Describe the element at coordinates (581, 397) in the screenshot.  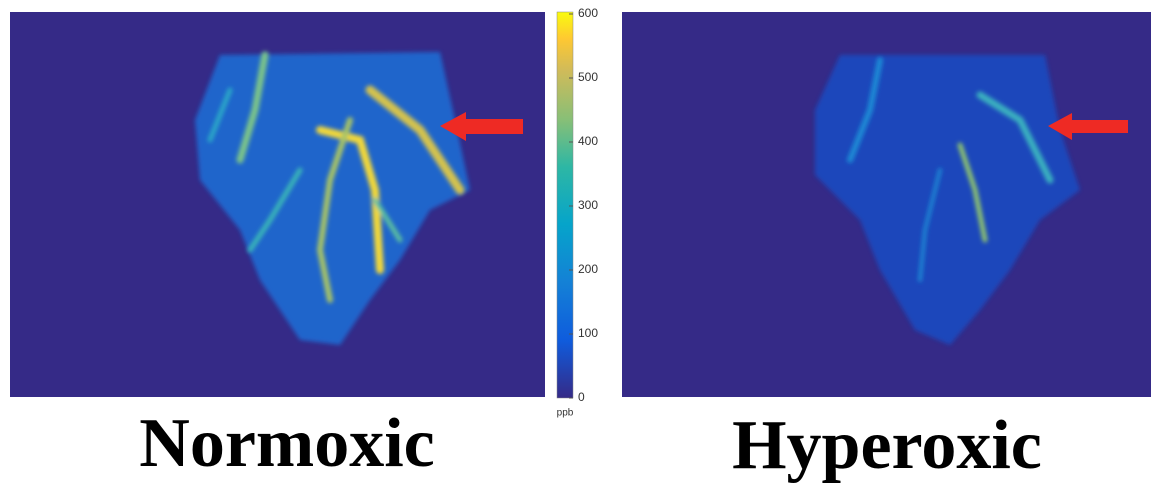
I see `colorbar-tick-label: 0` at that location.